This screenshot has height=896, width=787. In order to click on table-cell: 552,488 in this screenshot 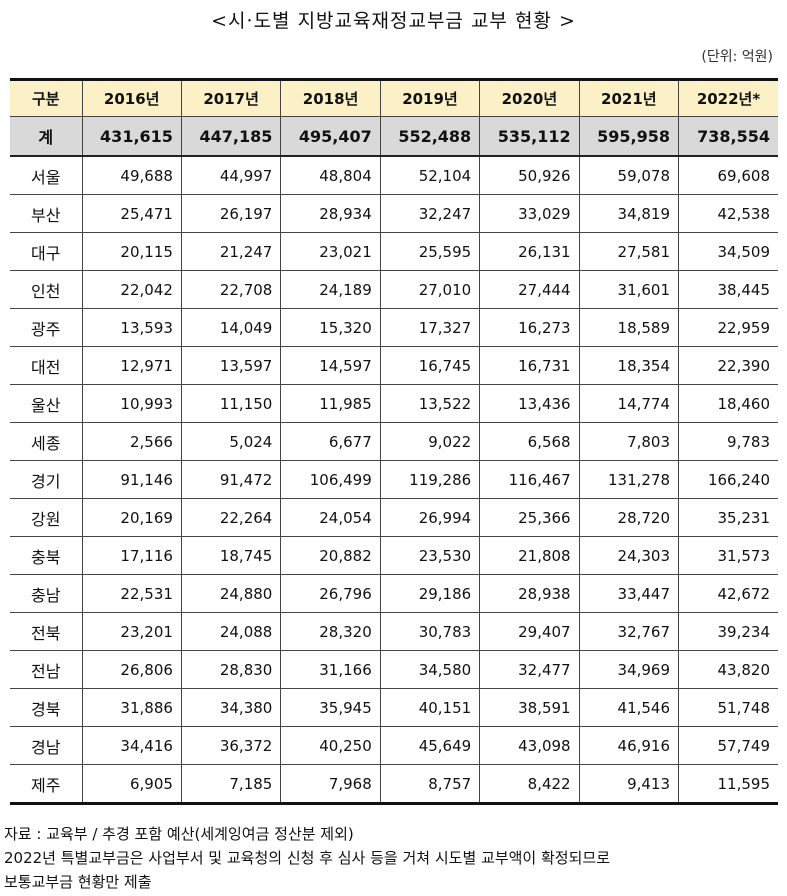, I will do `click(430, 136)`.